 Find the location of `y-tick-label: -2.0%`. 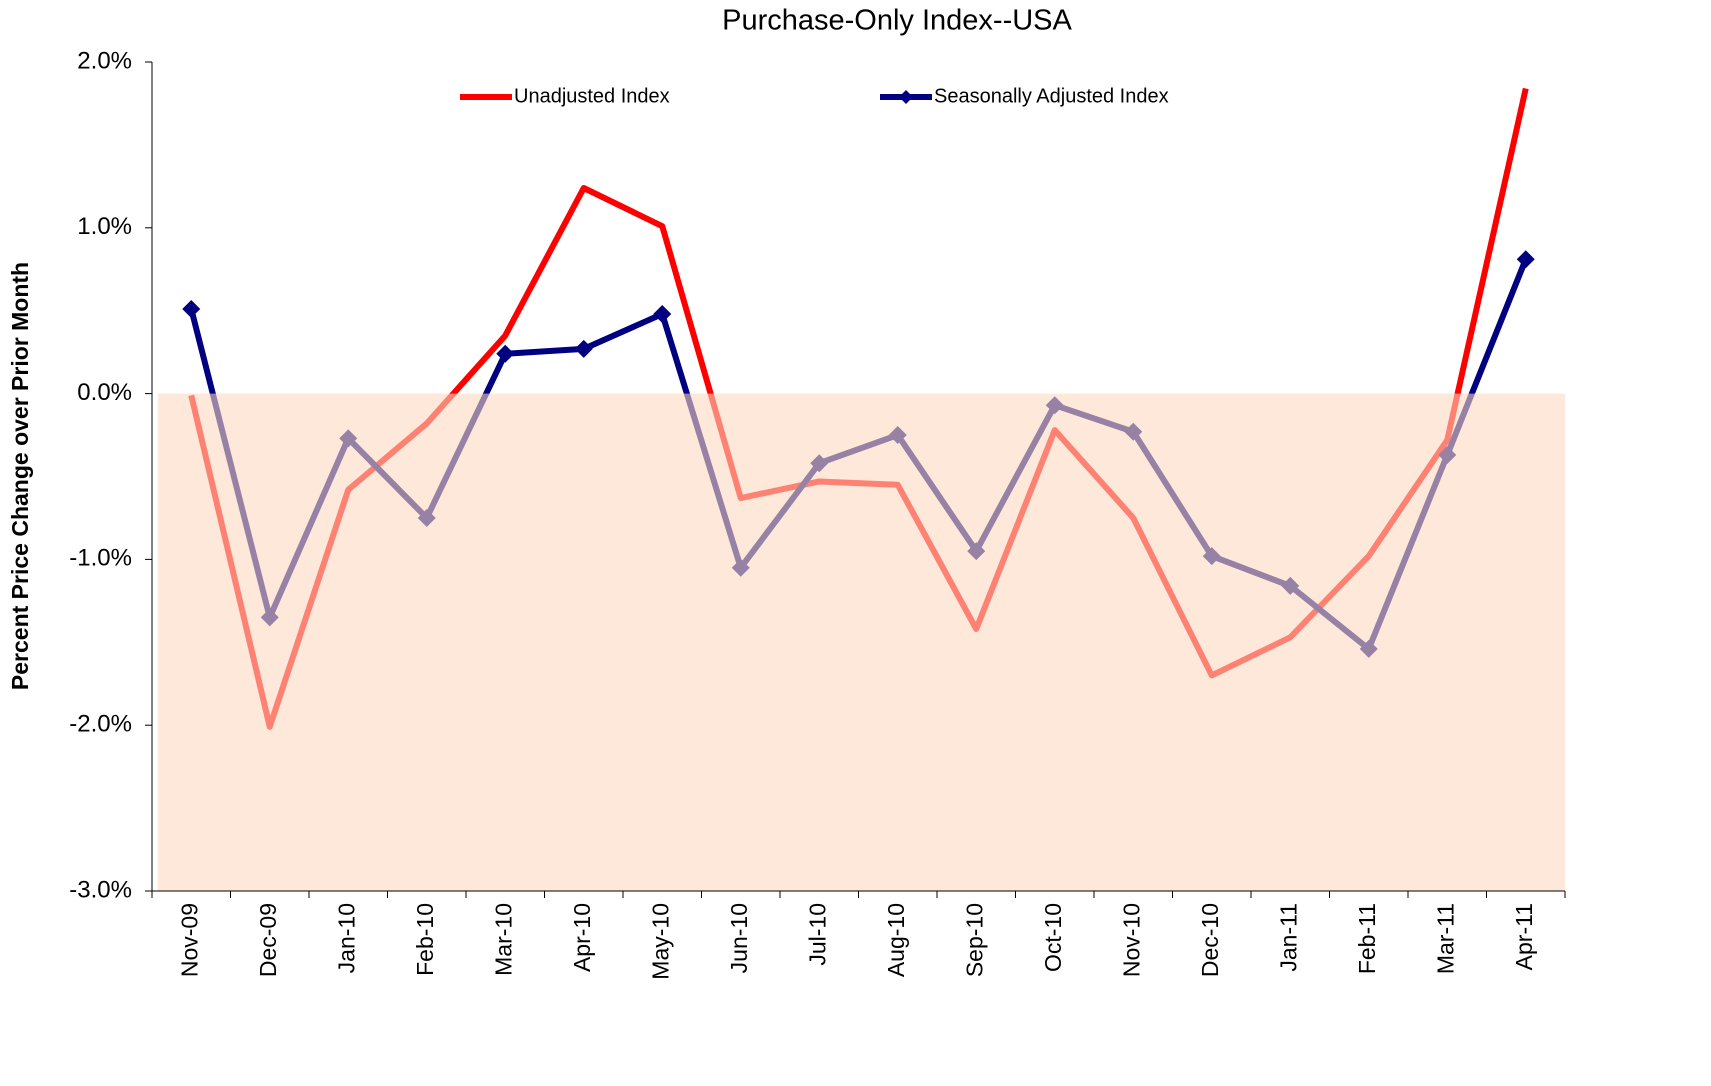

y-tick-label: -2.0% is located at coordinates (100, 724).